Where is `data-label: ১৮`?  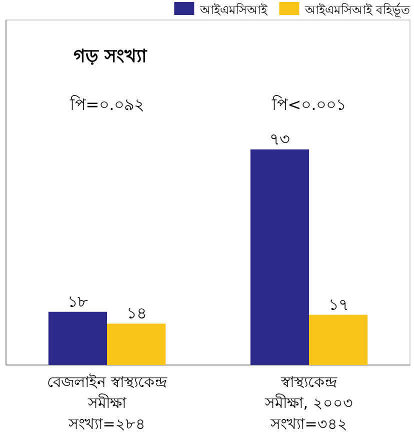 data-label: ১৮ is located at coordinates (78, 301).